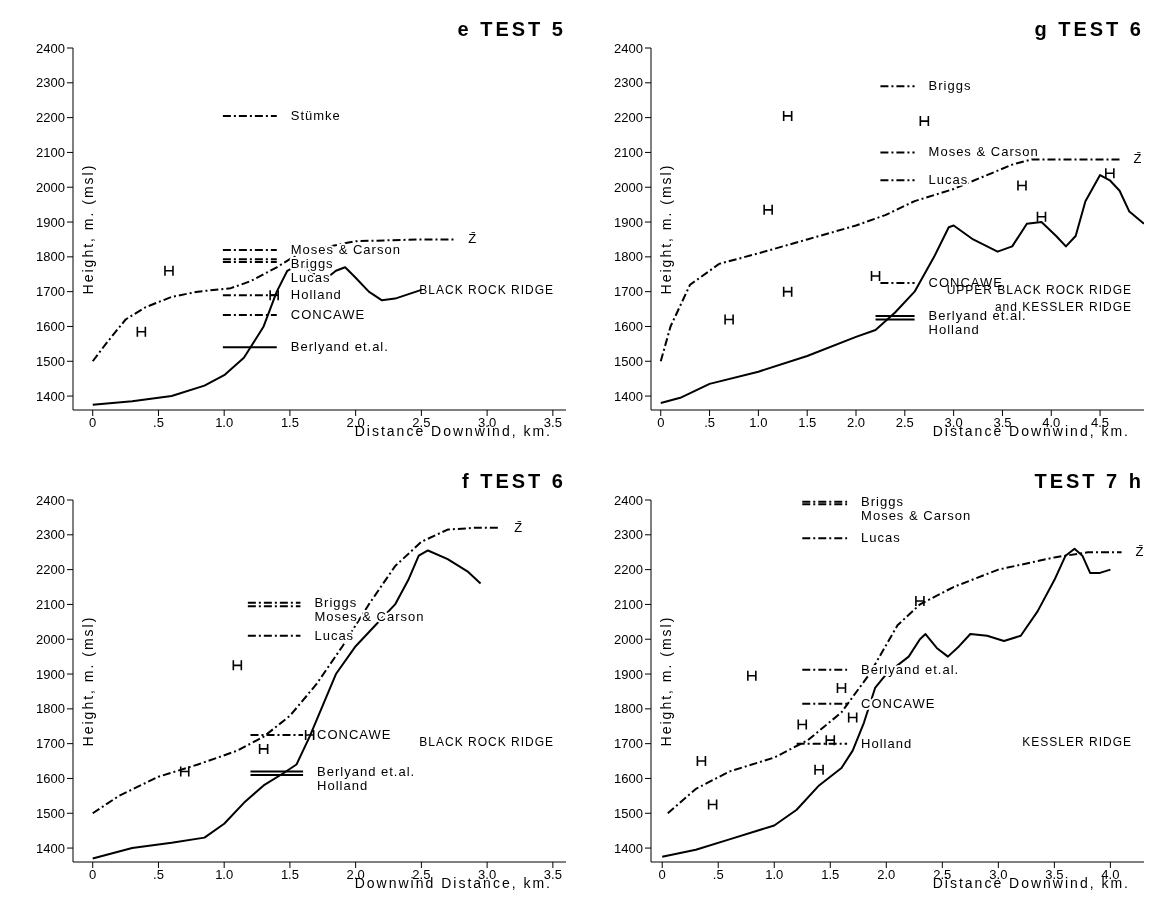  Describe the element at coordinates (1089, 29) in the screenshot. I see `chart-title: g TEST 6` at that location.